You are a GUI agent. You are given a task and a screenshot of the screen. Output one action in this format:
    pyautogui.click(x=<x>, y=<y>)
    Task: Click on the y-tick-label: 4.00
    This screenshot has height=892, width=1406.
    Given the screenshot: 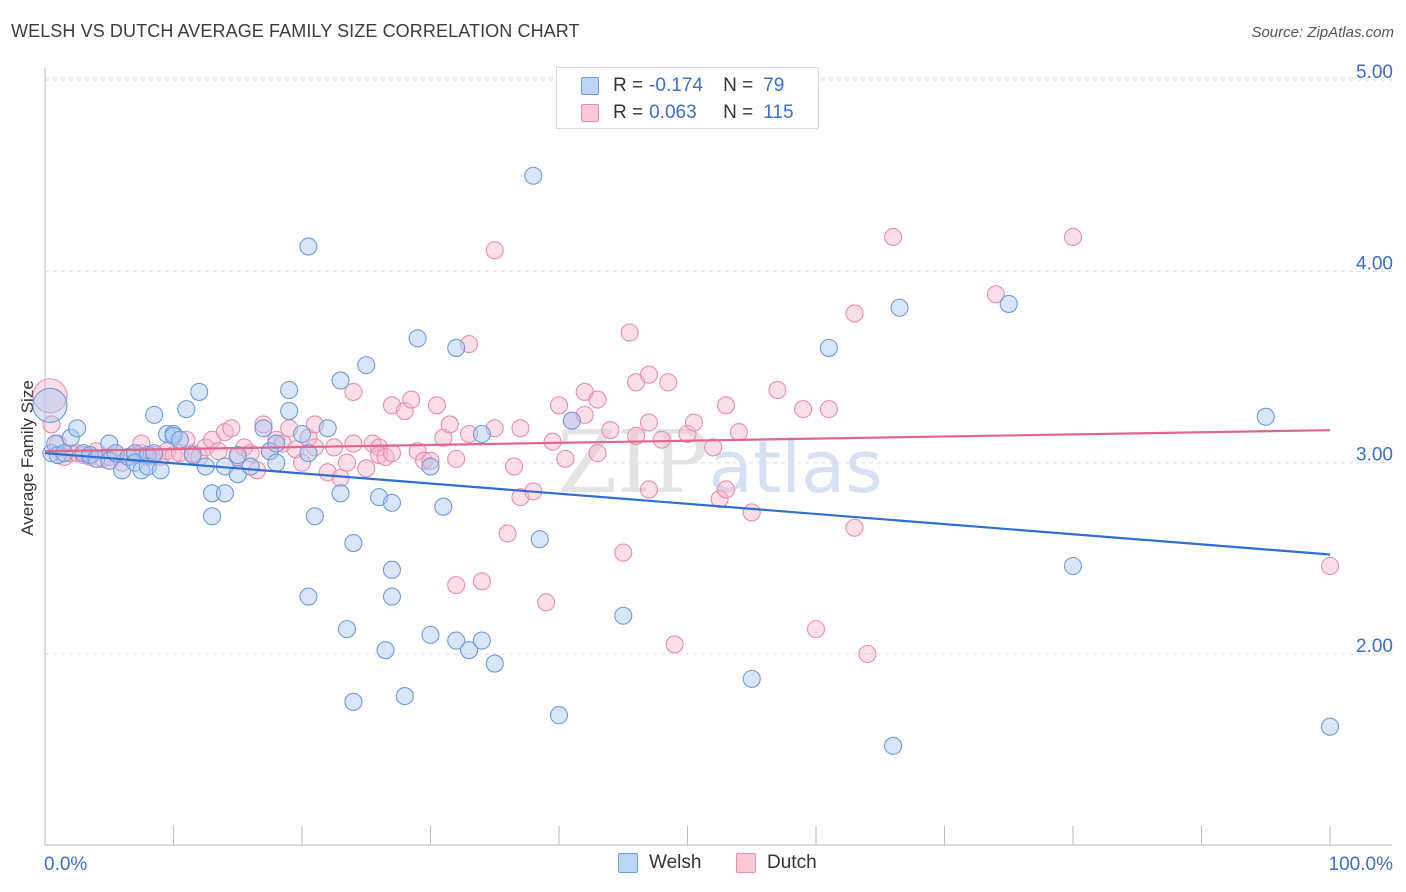 What is the action you would take?
    pyautogui.click(x=1374, y=263)
    